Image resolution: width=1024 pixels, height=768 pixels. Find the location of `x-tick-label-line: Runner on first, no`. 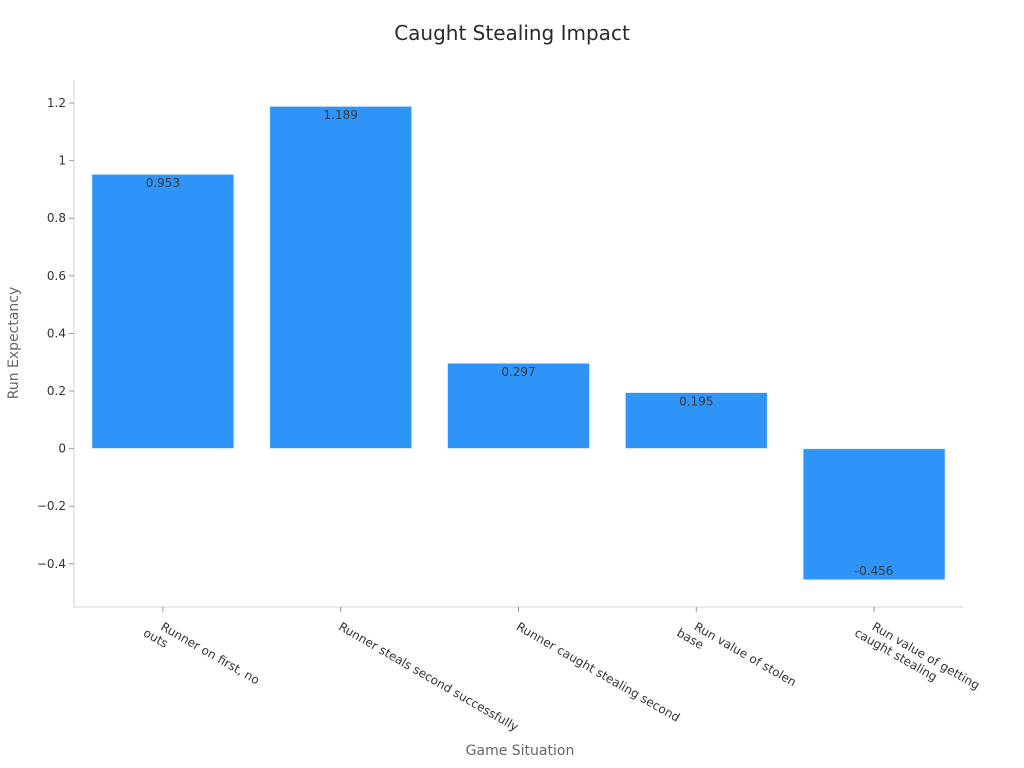

x-tick-label-line: Runner on first, no is located at coordinates (210, 653).